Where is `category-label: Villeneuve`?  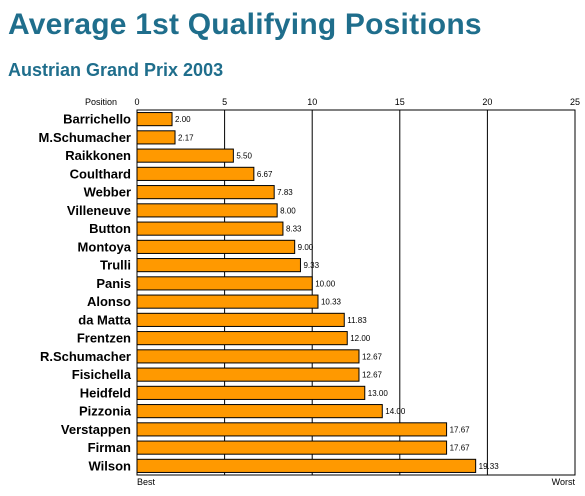
category-label: Villeneuve is located at coordinates (99, 210).